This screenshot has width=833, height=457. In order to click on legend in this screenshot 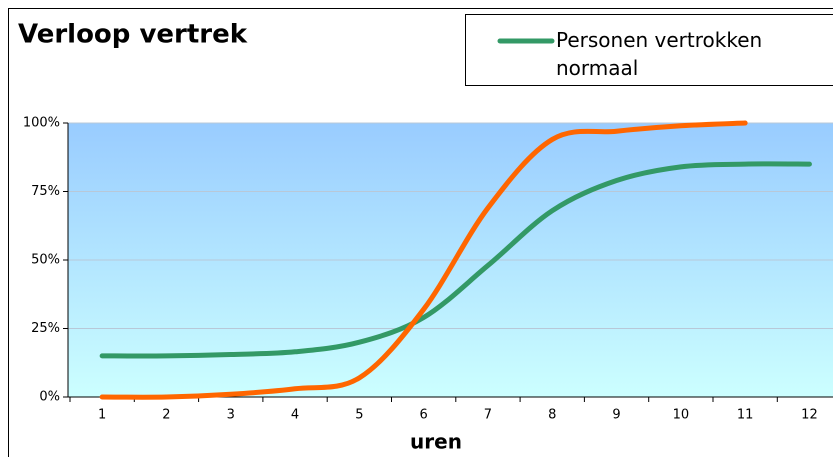, I will do `click(649, 50)`.